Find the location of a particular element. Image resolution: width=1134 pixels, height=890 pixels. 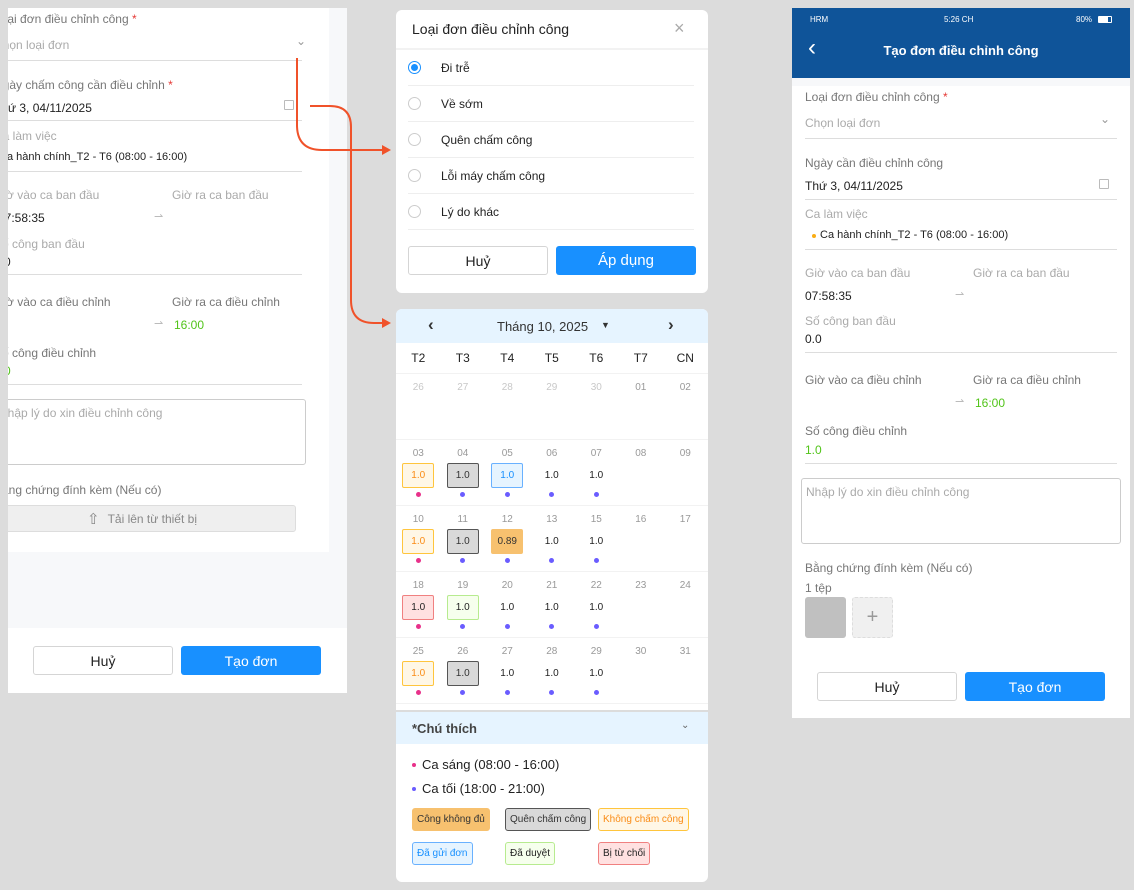

calendar-day: 04 1.0 is located at coordinates (463, 468).